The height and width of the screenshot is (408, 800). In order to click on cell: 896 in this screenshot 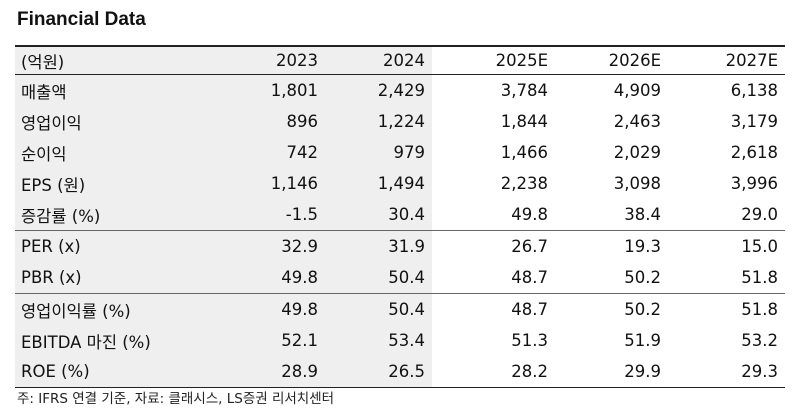, I will do `click(272, 121)`.